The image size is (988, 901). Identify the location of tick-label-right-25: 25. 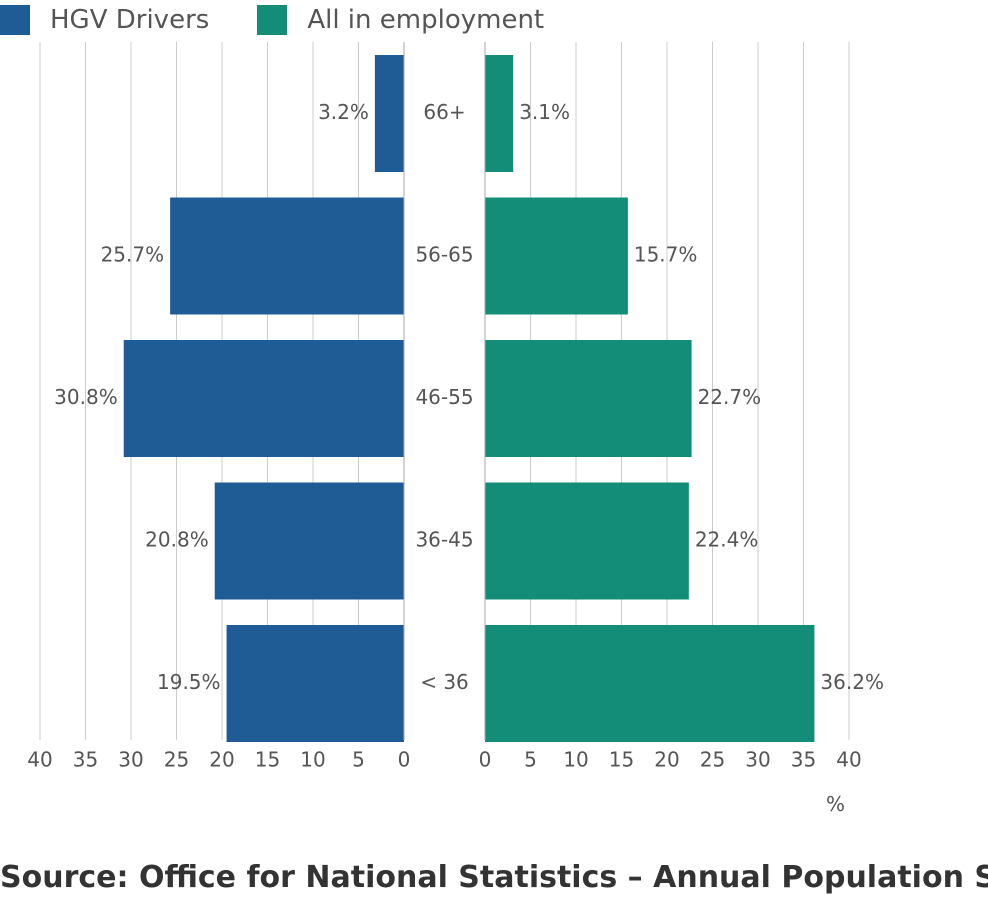
(712, 760).